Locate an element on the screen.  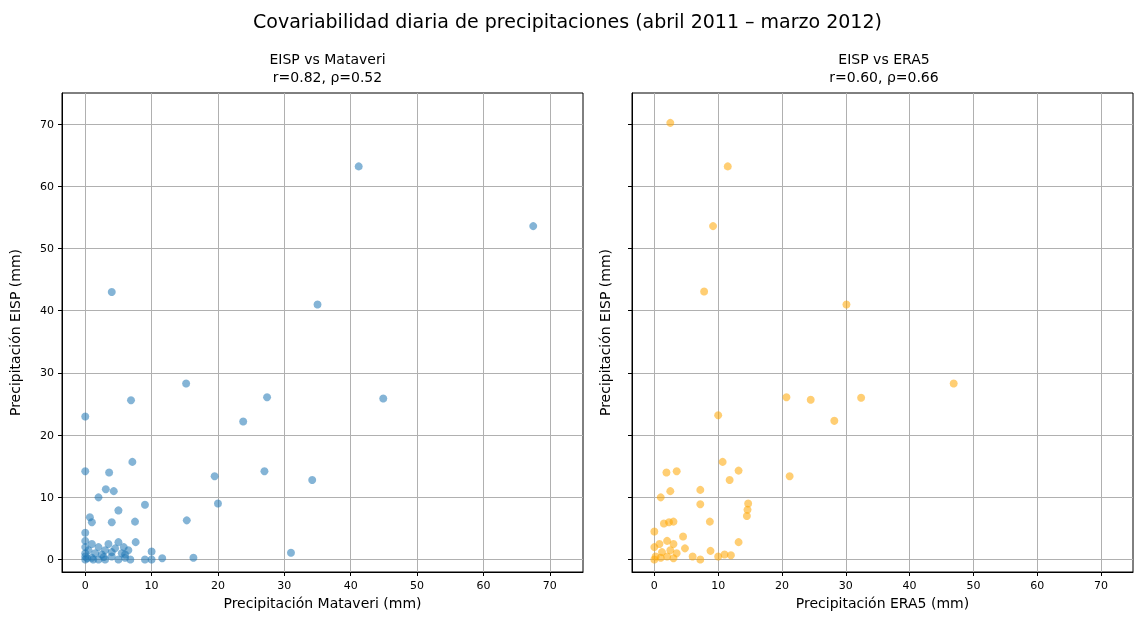
x-axis-title: Precipitación Mataveri (mm) is located at coordinates (322, 602).